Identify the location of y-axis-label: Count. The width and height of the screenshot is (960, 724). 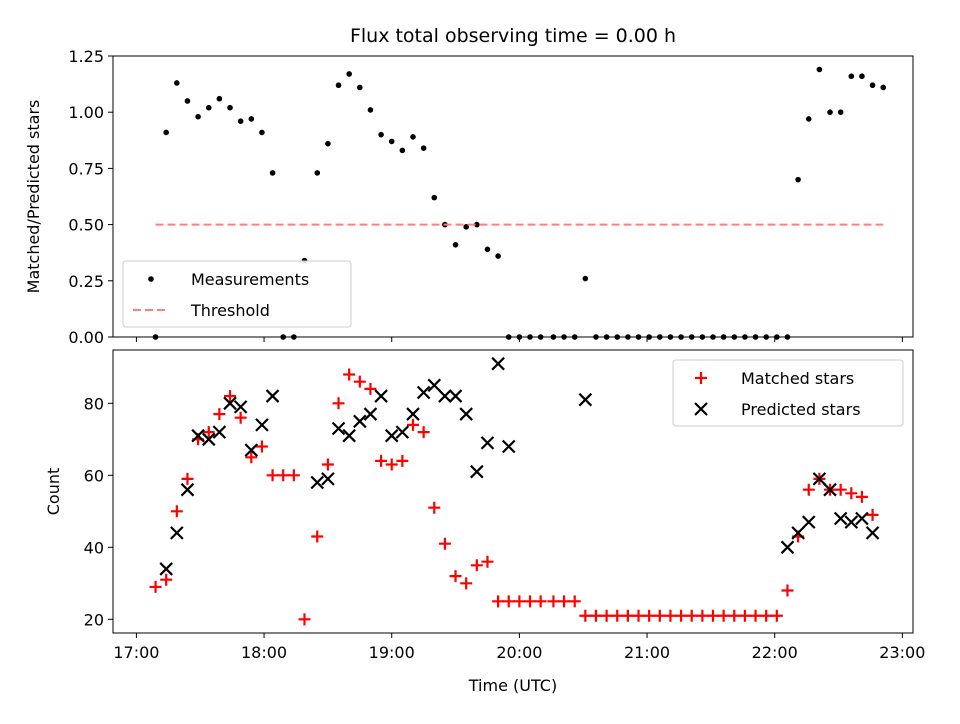
(53, 492).